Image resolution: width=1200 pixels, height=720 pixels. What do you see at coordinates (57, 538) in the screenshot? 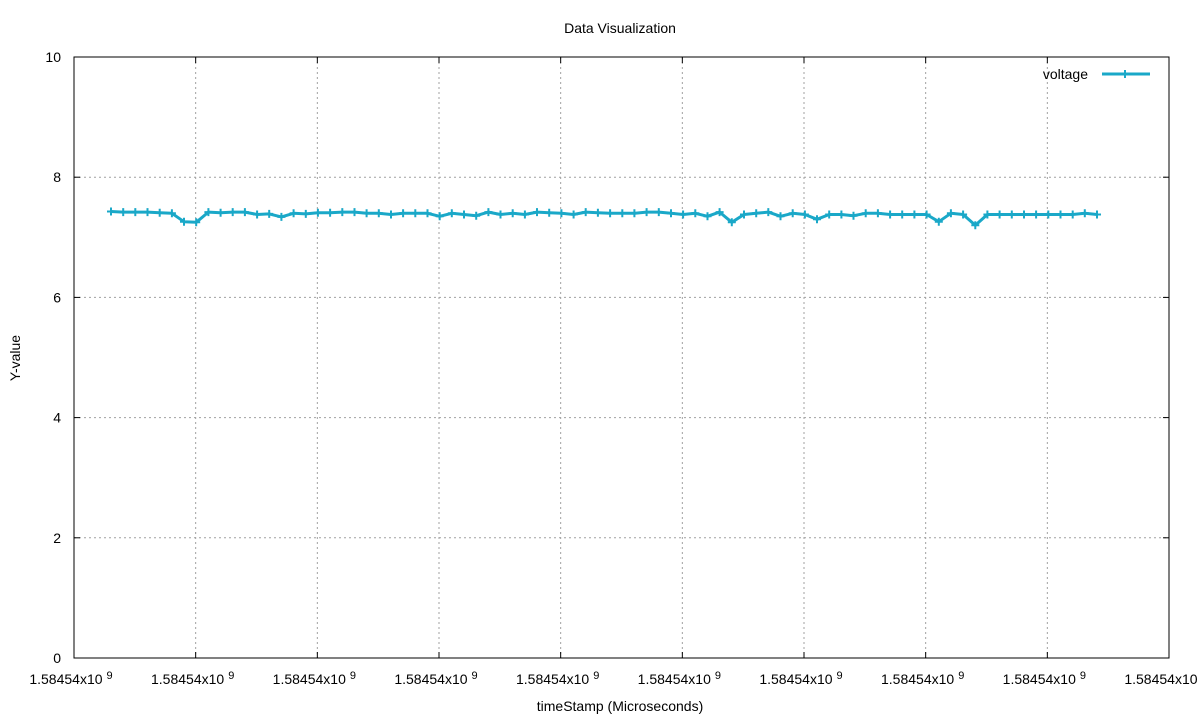
I see `y-tick-label: 2` at bounding box center [57, 538].